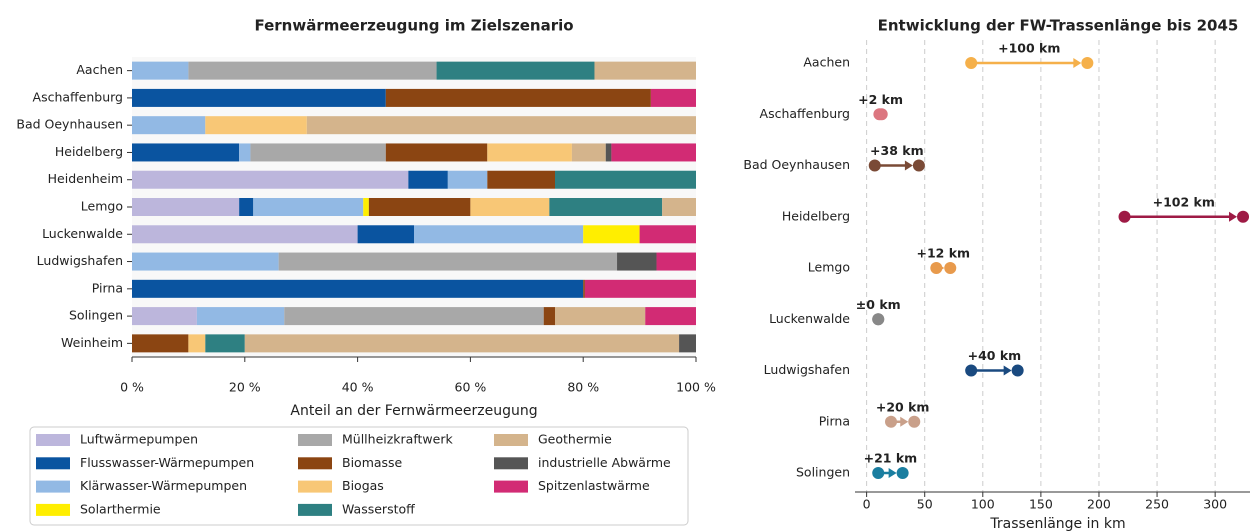 This screenshot has width=1250, height=531. Describe the element at coordinates (1215, 504) in the screenshot. I see `x-tick-label: 300` at that location.